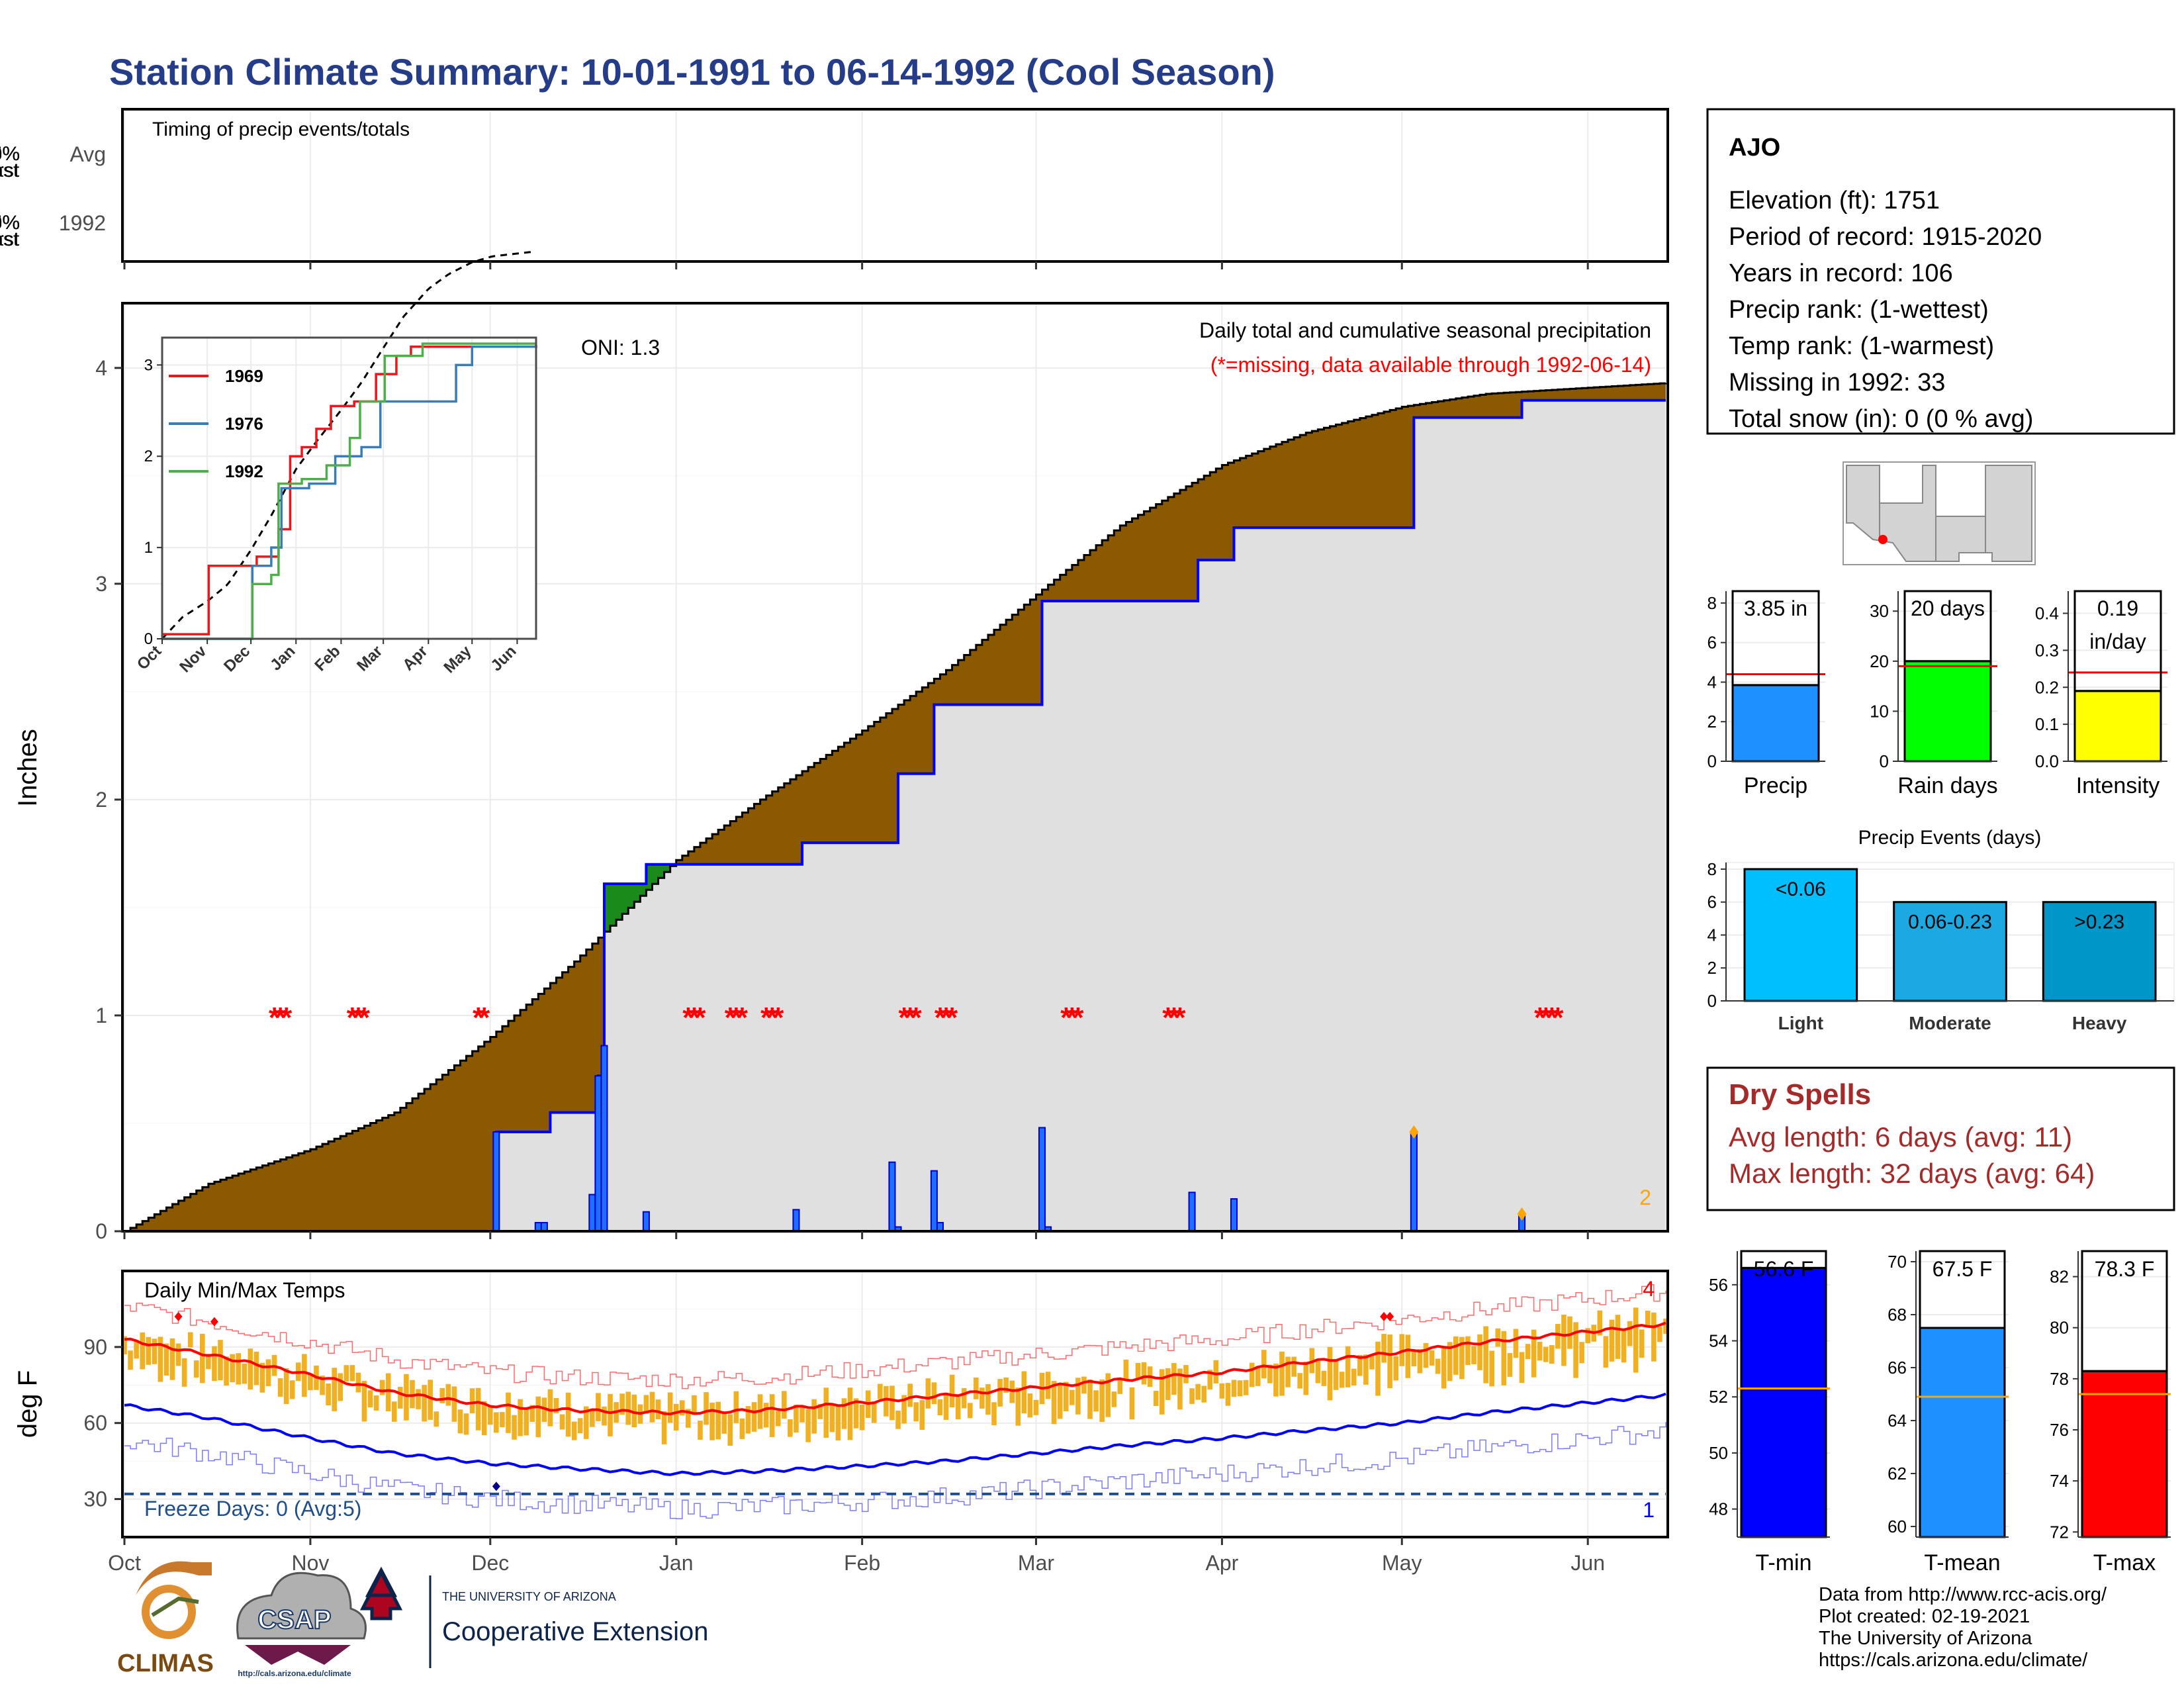 This screenshot has width=2184, height=1688. Describe the element at coordinates (1885, 761) in the screenshot. I see `mini-ytick-label: 0` at that location.